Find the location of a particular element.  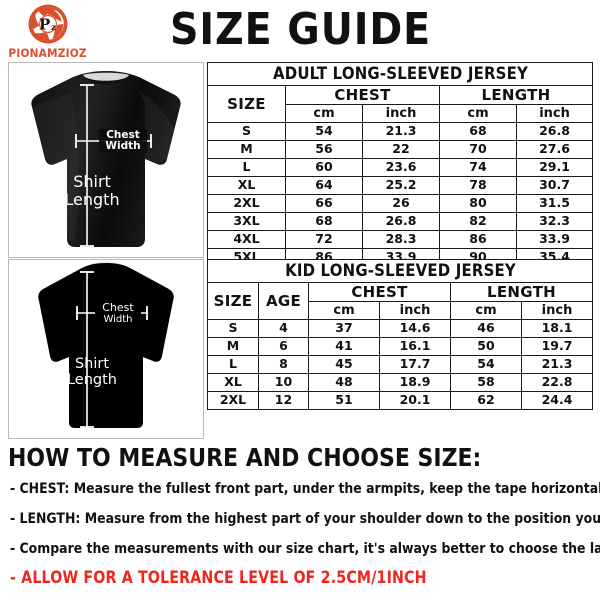

adult-cell-length-cm: 68 is located at coordinates (478, 131).